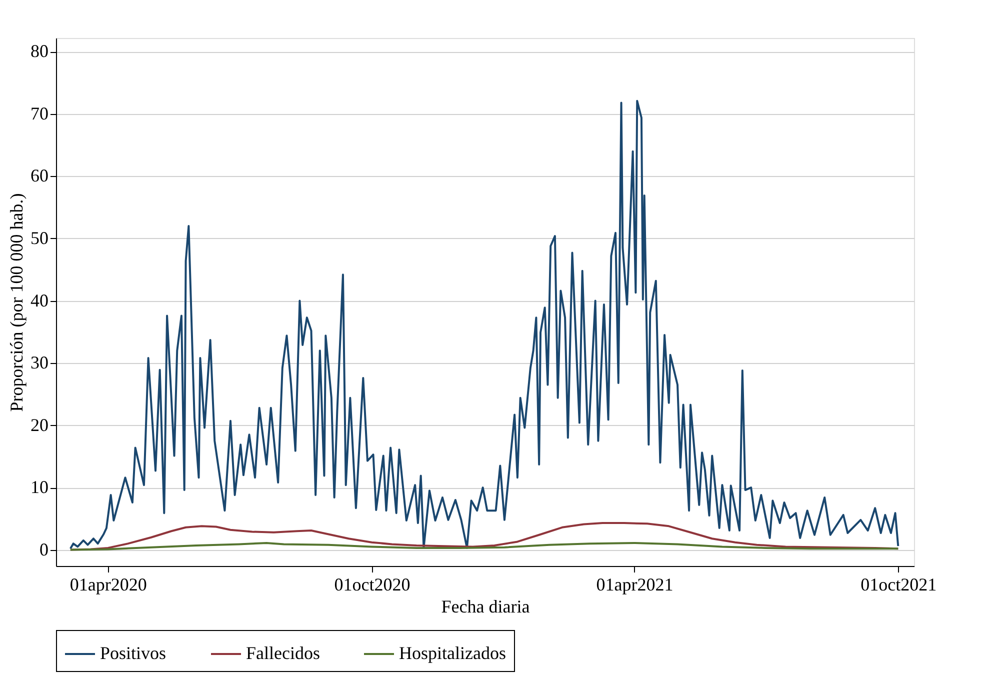  Describe the element at coordinates (39, 487) in the screenshot. I see `y-tick-label: 10` at that location.